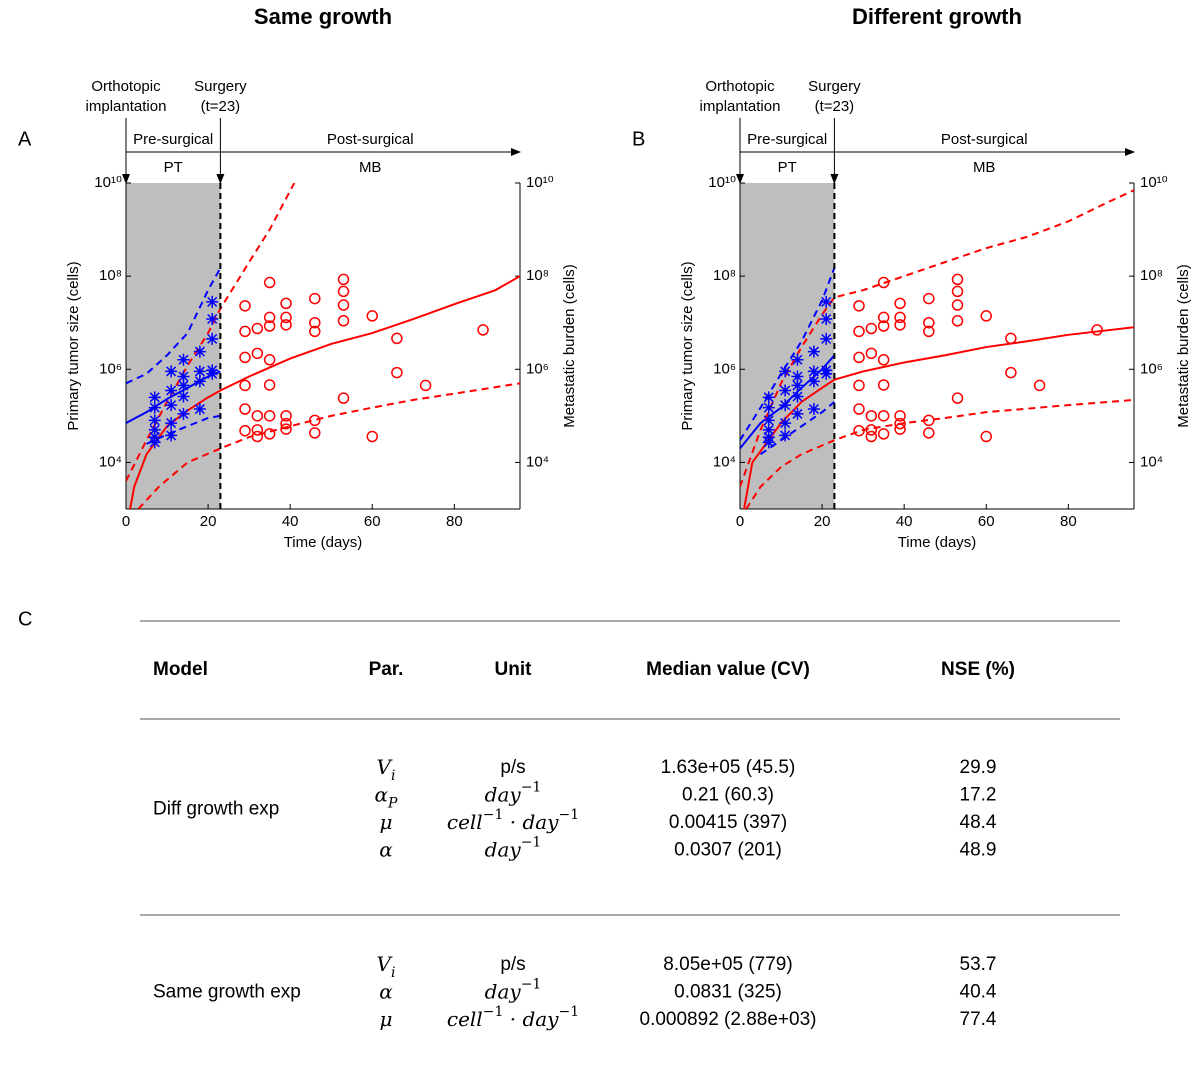 The width and height of the screenshot is (1195, 1078). Describe the element at coordinates (386, 967) in the screenshot. I see `math-text: Vi` at that location.